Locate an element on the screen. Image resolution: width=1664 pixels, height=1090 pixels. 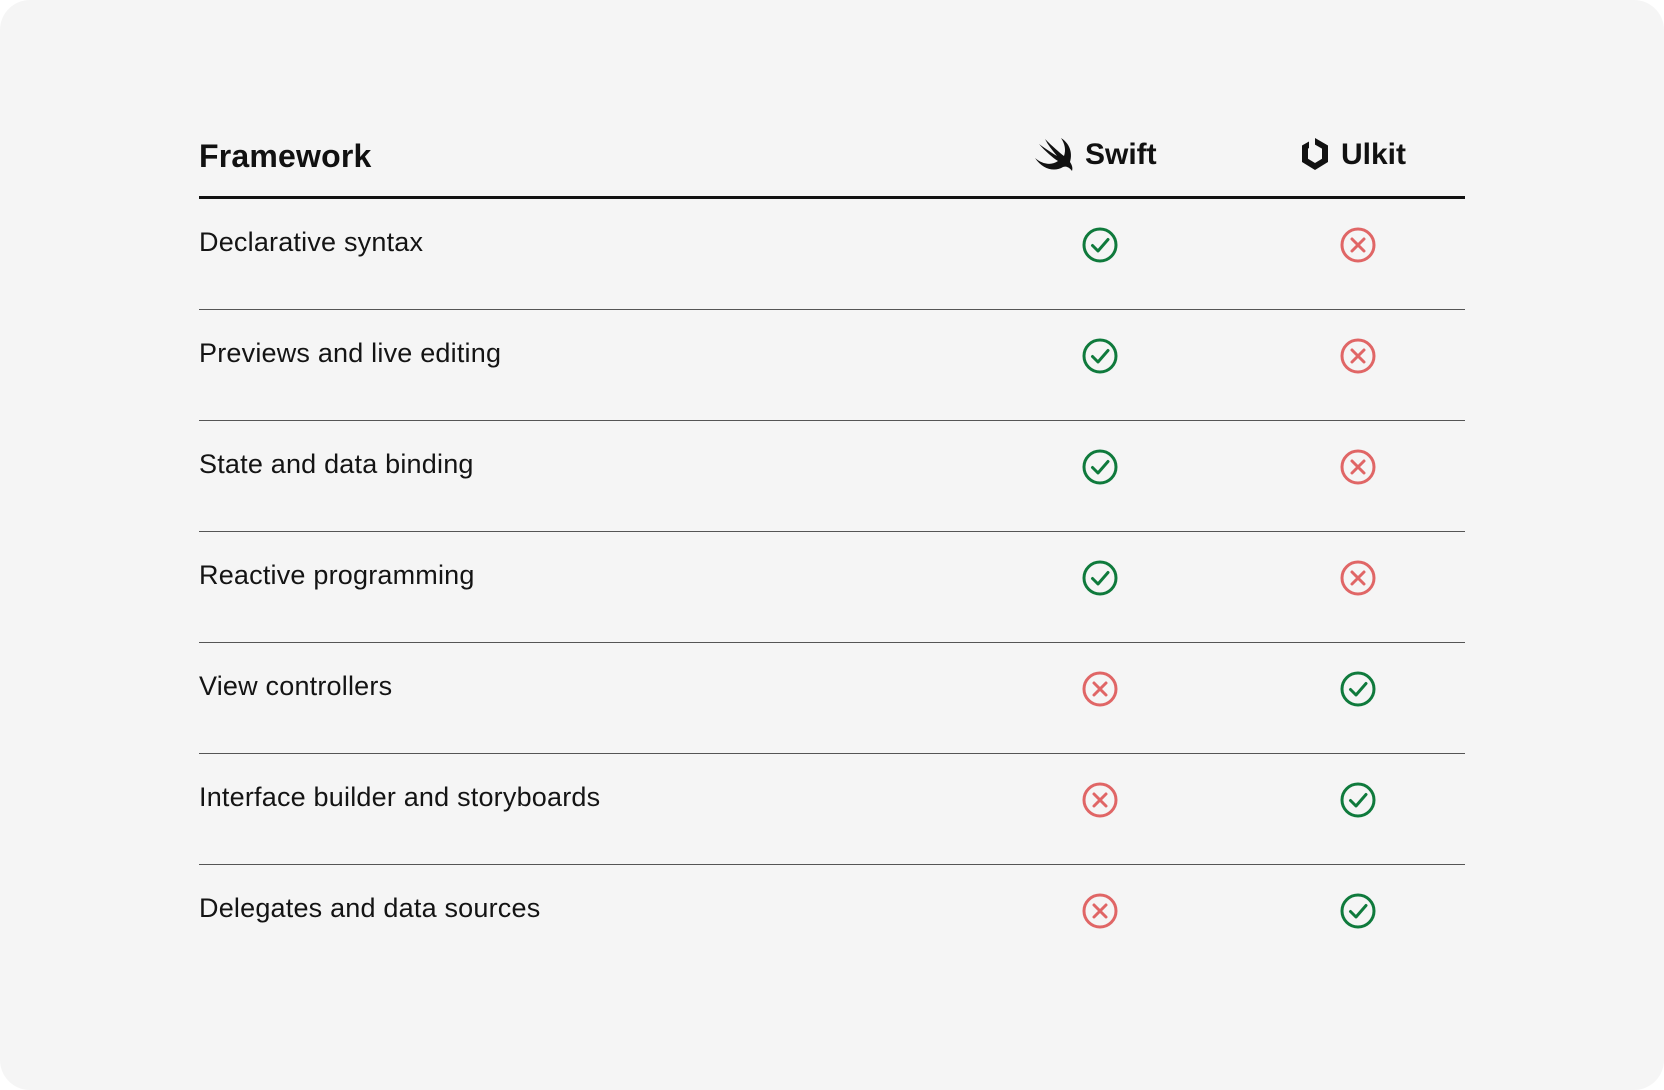
column-header-swift: Swift is located at coordinates (1095, 155).